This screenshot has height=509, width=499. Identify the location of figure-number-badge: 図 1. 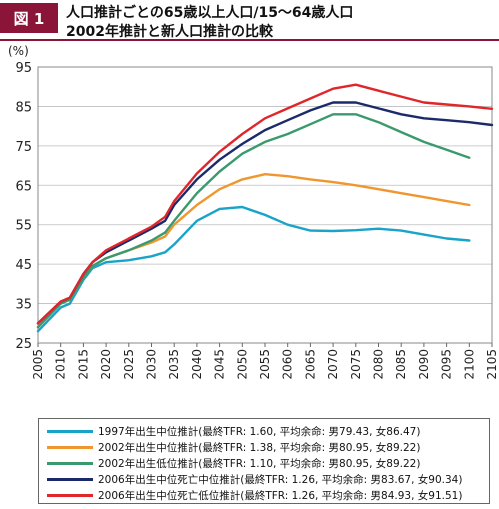
(29, 18).